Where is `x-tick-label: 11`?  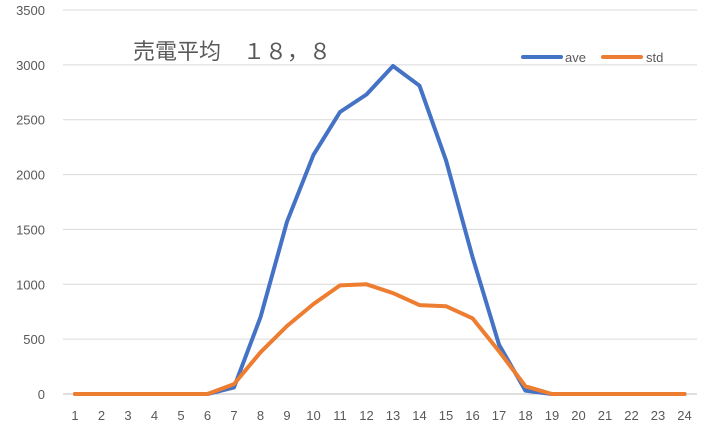 x-tick-label: 11 is located at coordinates (340, 415).